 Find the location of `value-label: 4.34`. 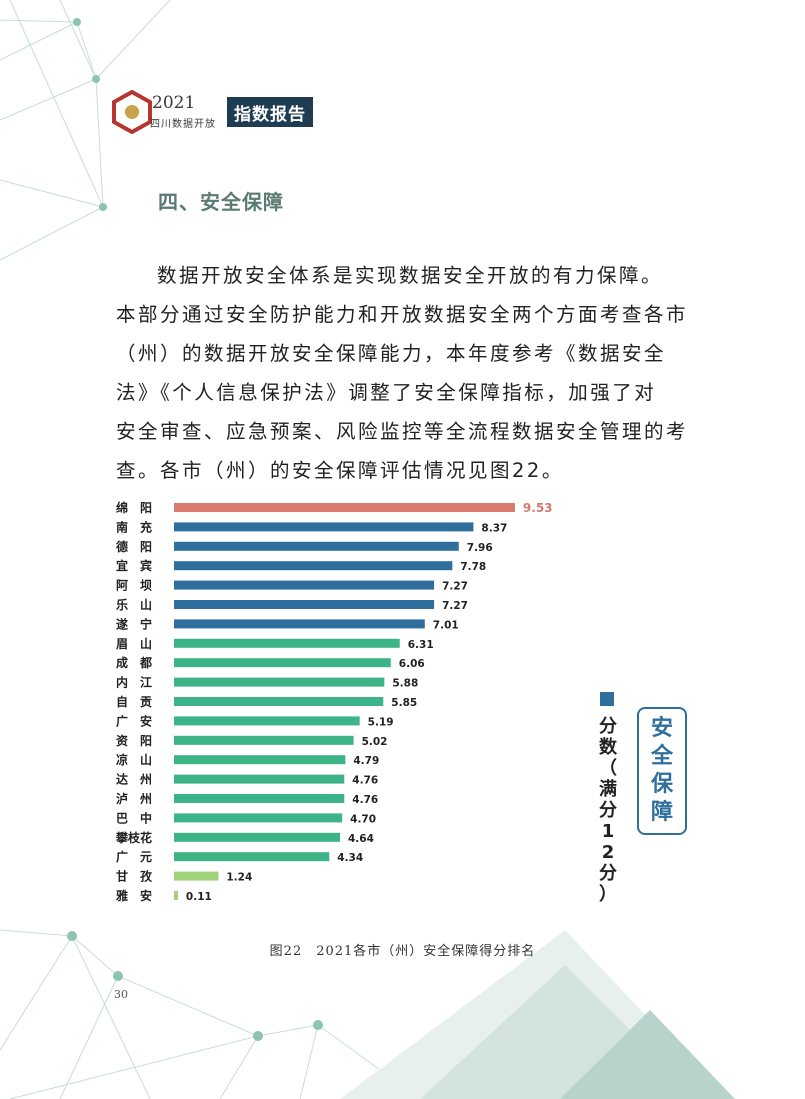

value-label: 4.34 is located at coordinates (350, 858).